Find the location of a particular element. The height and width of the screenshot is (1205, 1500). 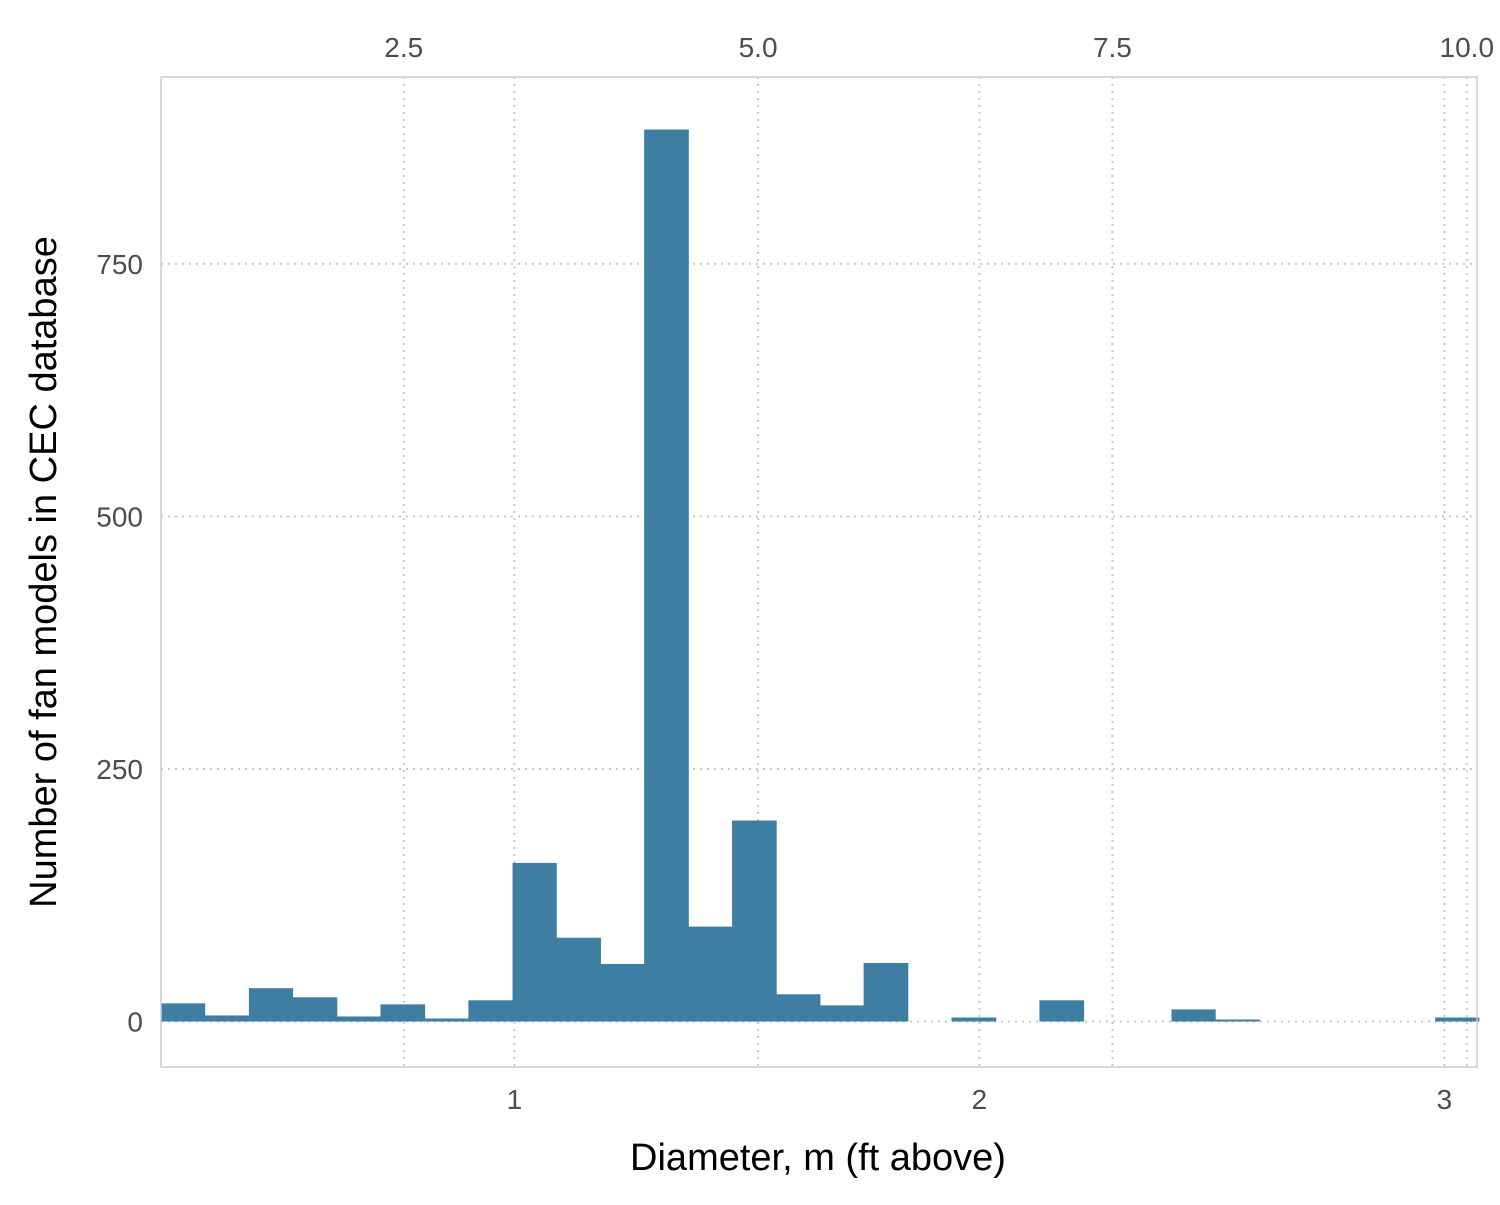

x-axis-title: Diameter, m (ft above) is located at coordinates (818, 1158).